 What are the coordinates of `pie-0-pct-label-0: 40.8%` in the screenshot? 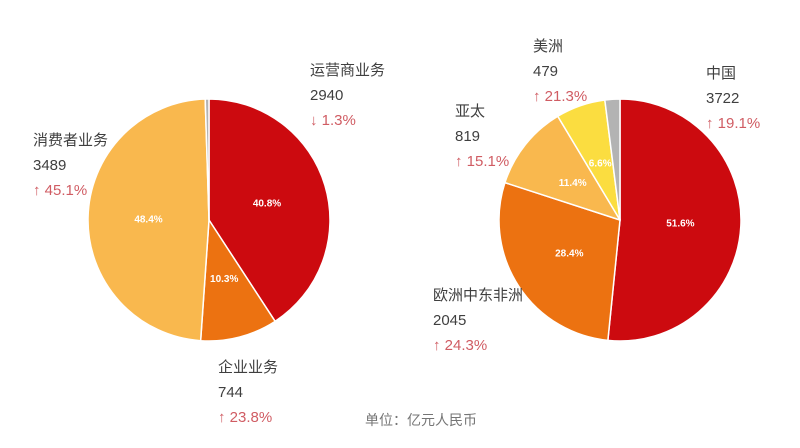 It's located at (267, 203).